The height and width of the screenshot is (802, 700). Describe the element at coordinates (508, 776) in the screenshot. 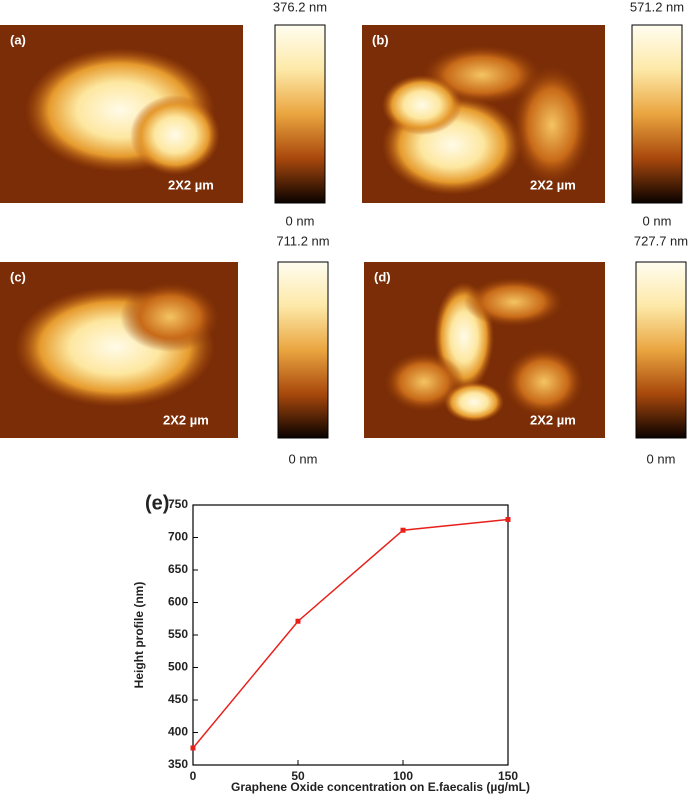

I see `x-tick-label: 150` at that location.